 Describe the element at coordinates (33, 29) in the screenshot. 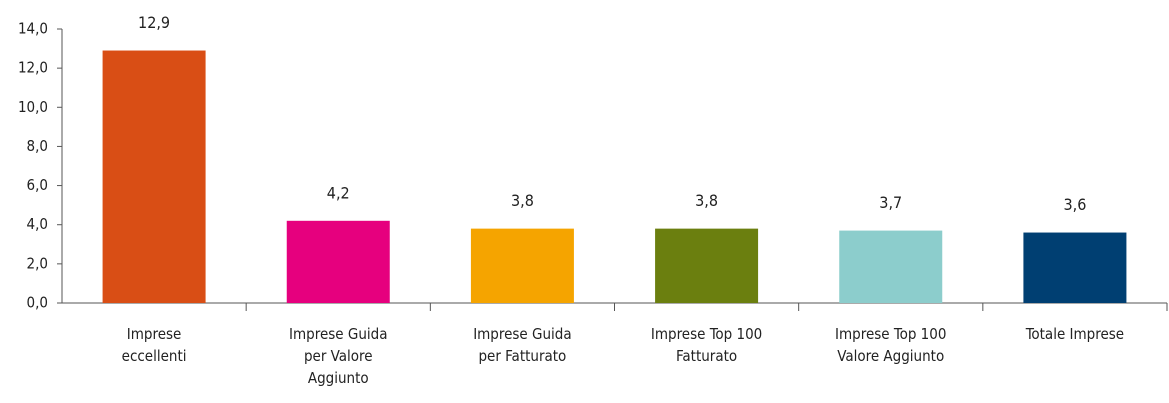

I see `y-tick-label: 14,0` at that location.